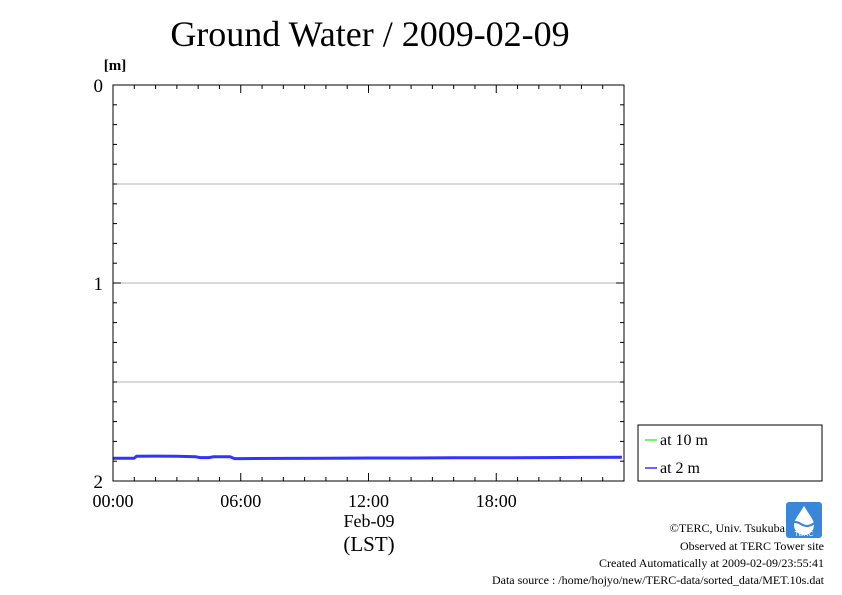 This screenshot has height=595, width=842. Describe the element at coordinates (112, 501) in the screenshot. I see `x-tick-label: 00:00` at that location.